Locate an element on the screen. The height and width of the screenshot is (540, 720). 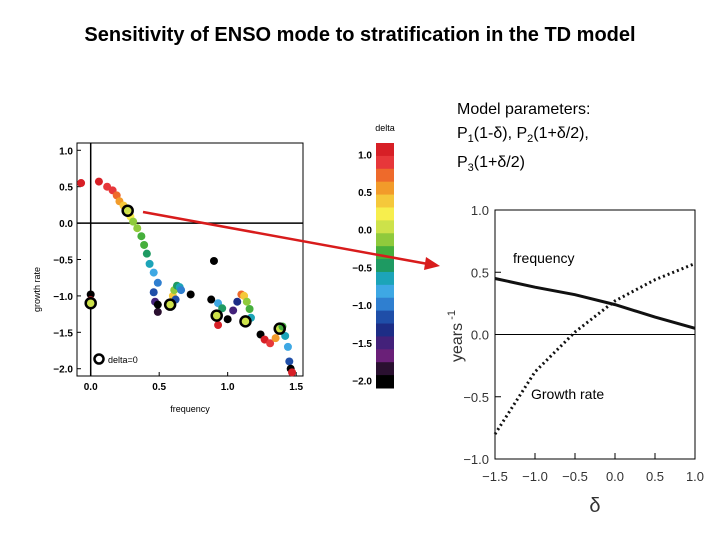
colorbar-tick-label: −0.5 is located at coordinates (362, 268).